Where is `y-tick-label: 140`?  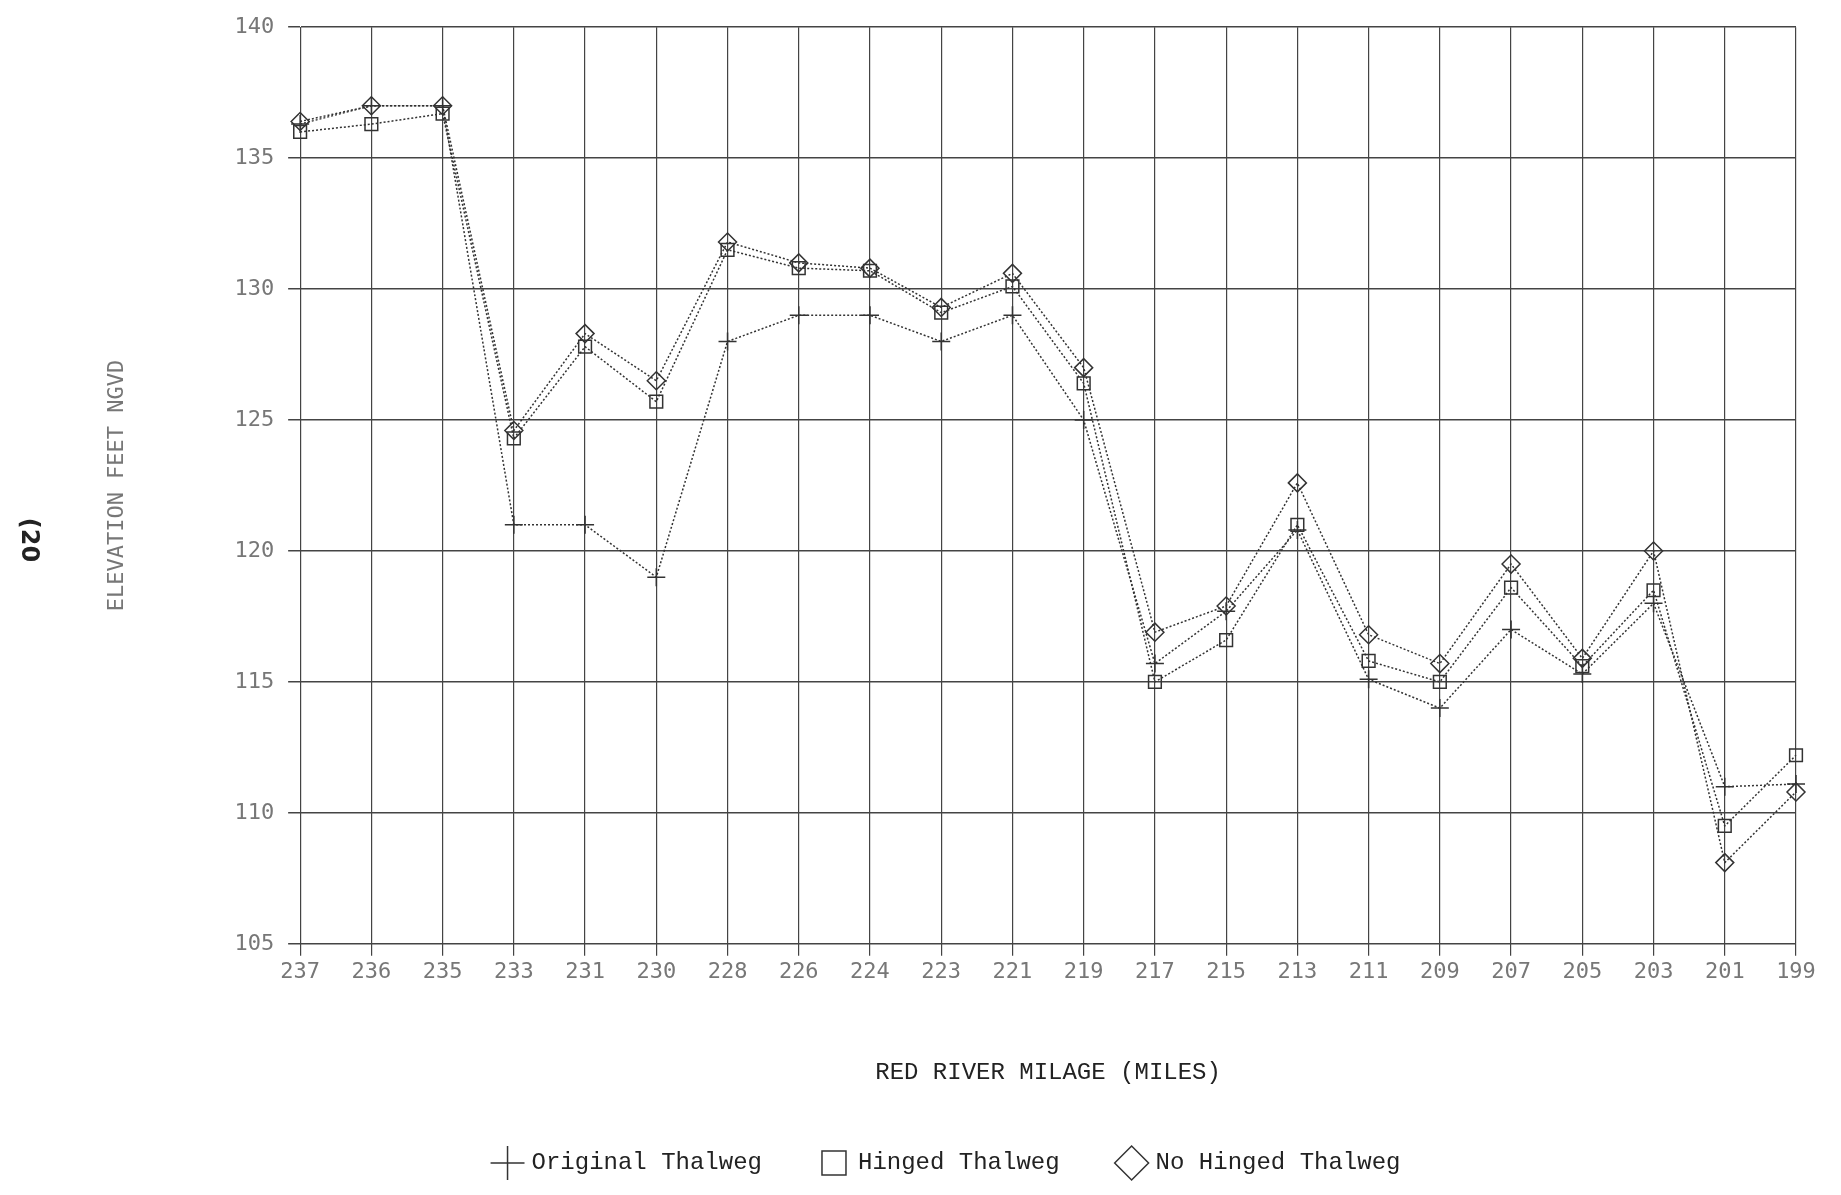
y-tick-label: 140 is located at coordinates (254, 25).